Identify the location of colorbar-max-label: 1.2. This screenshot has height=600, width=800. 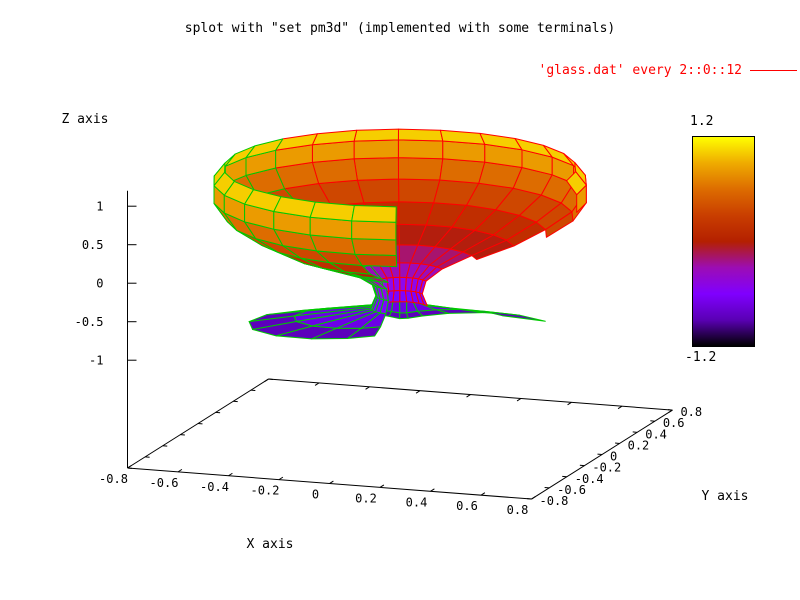
(702, 121).